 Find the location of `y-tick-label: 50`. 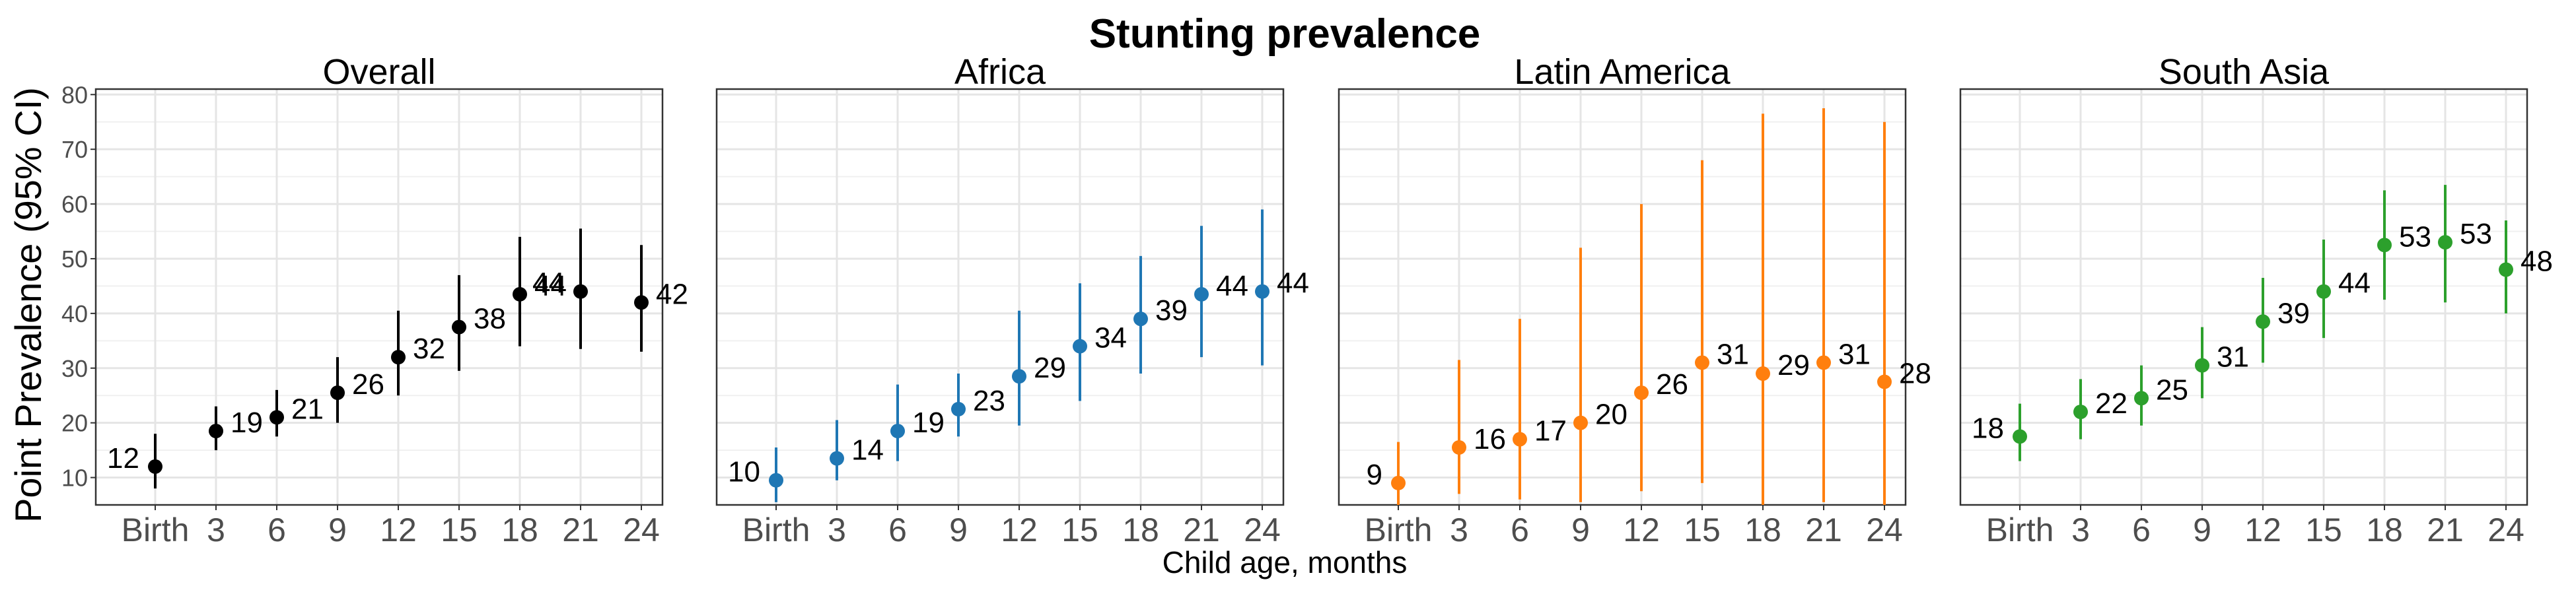

y-tick-label: 50 is located at coordinates (74, 259).